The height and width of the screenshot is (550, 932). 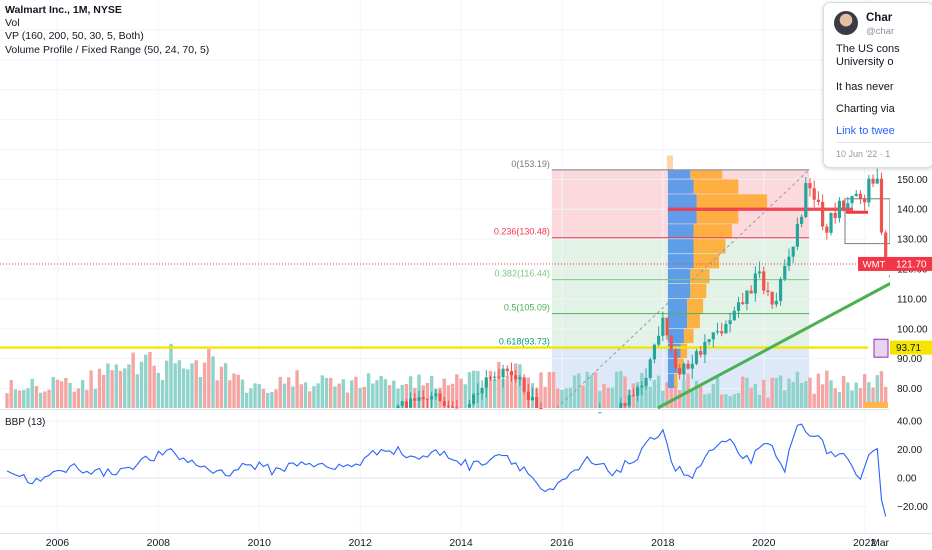 What do you see at coordinates (58, 543) in the screenshot?
I see `time-tick-label: 2006` at bounding box center [58, 543].